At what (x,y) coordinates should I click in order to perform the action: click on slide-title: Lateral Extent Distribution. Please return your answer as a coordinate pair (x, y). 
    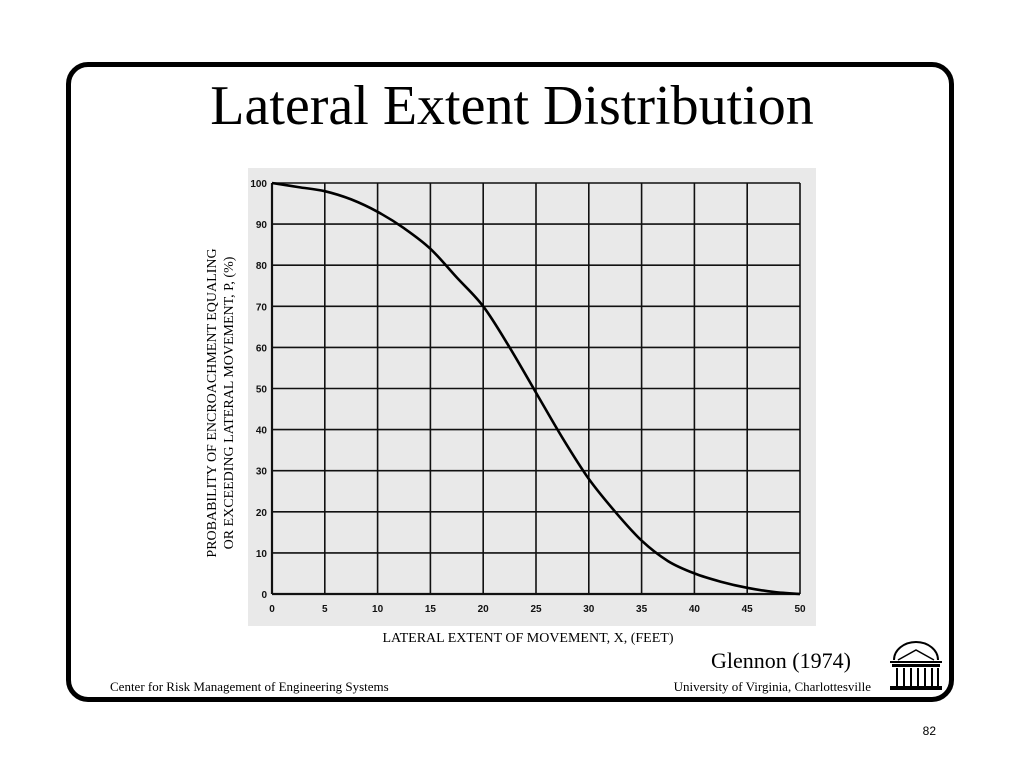
    Looking at the image, I should click on (512, 106).